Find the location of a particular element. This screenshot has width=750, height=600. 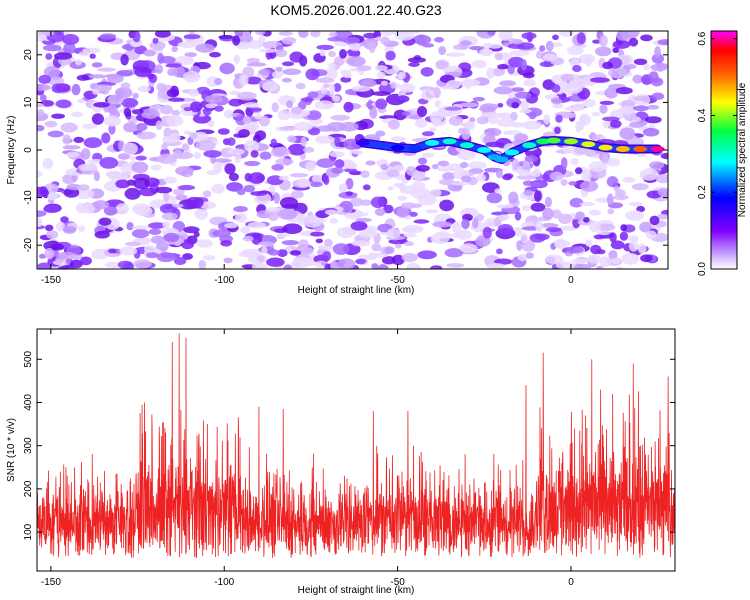

x-tick-label: -50 is located at coordinates (397, 582).